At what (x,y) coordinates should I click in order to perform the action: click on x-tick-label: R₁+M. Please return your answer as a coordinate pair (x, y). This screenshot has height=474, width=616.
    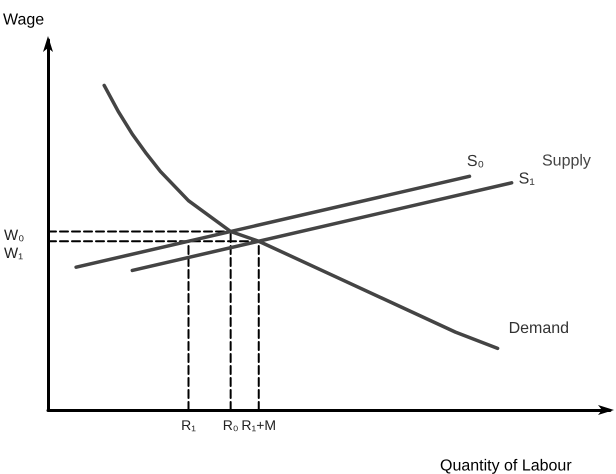
    Looking at the image, I should click on (258, 425).